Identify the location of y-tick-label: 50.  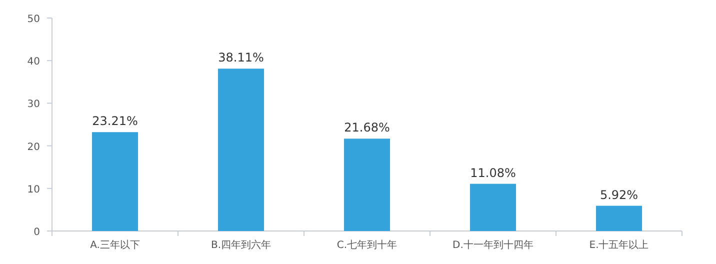
(33, 19).